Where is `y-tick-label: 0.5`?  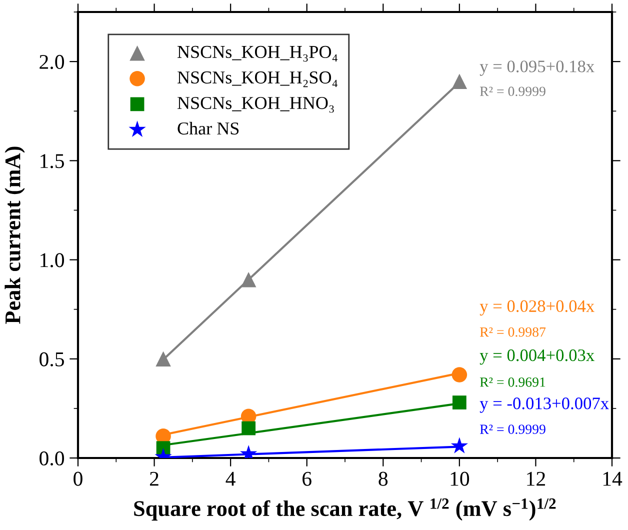
y-tick-label: 0.5 is located at coordinates (52, 359).